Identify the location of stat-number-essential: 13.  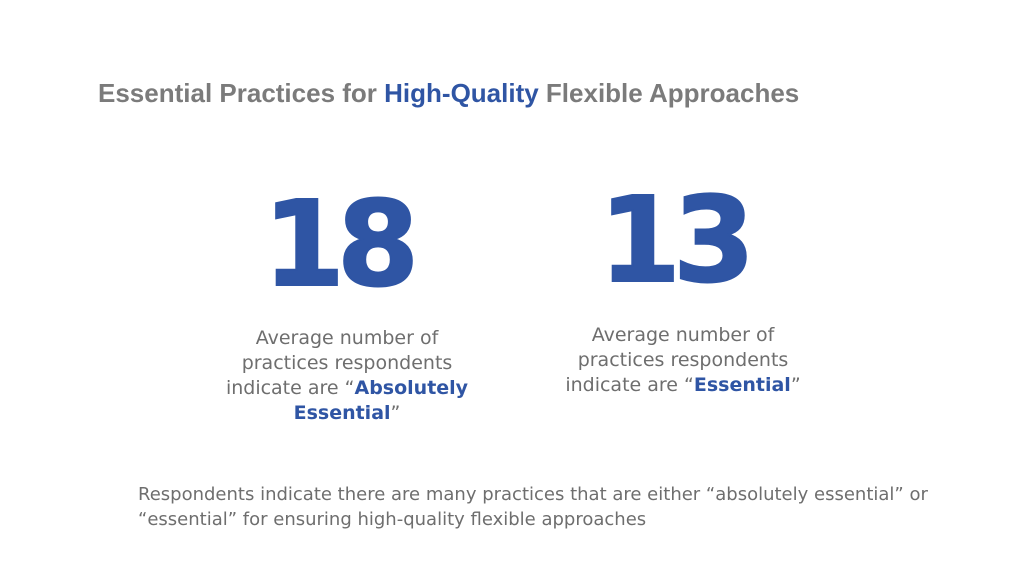
(677, 240).